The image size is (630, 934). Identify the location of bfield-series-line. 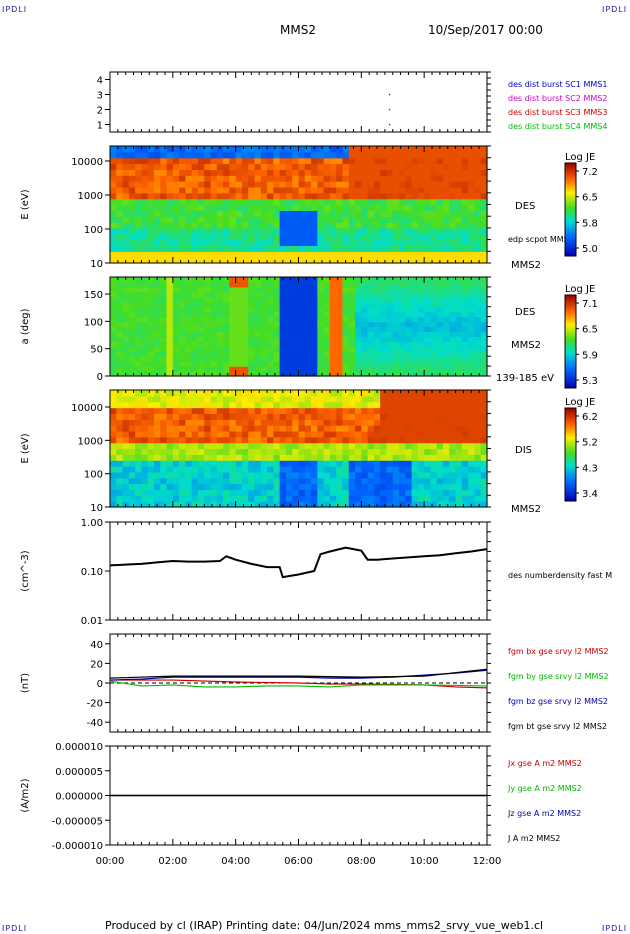
(298, 684).